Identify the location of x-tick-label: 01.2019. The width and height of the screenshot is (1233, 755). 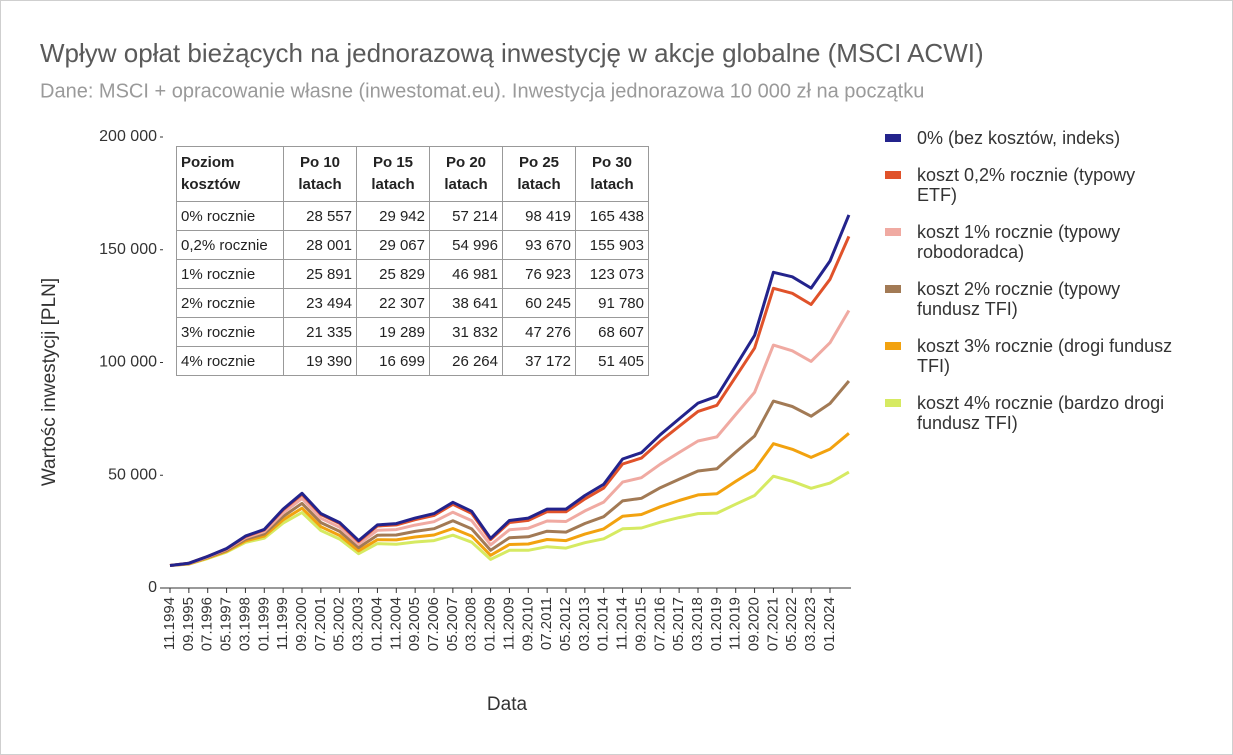
(716, 624).